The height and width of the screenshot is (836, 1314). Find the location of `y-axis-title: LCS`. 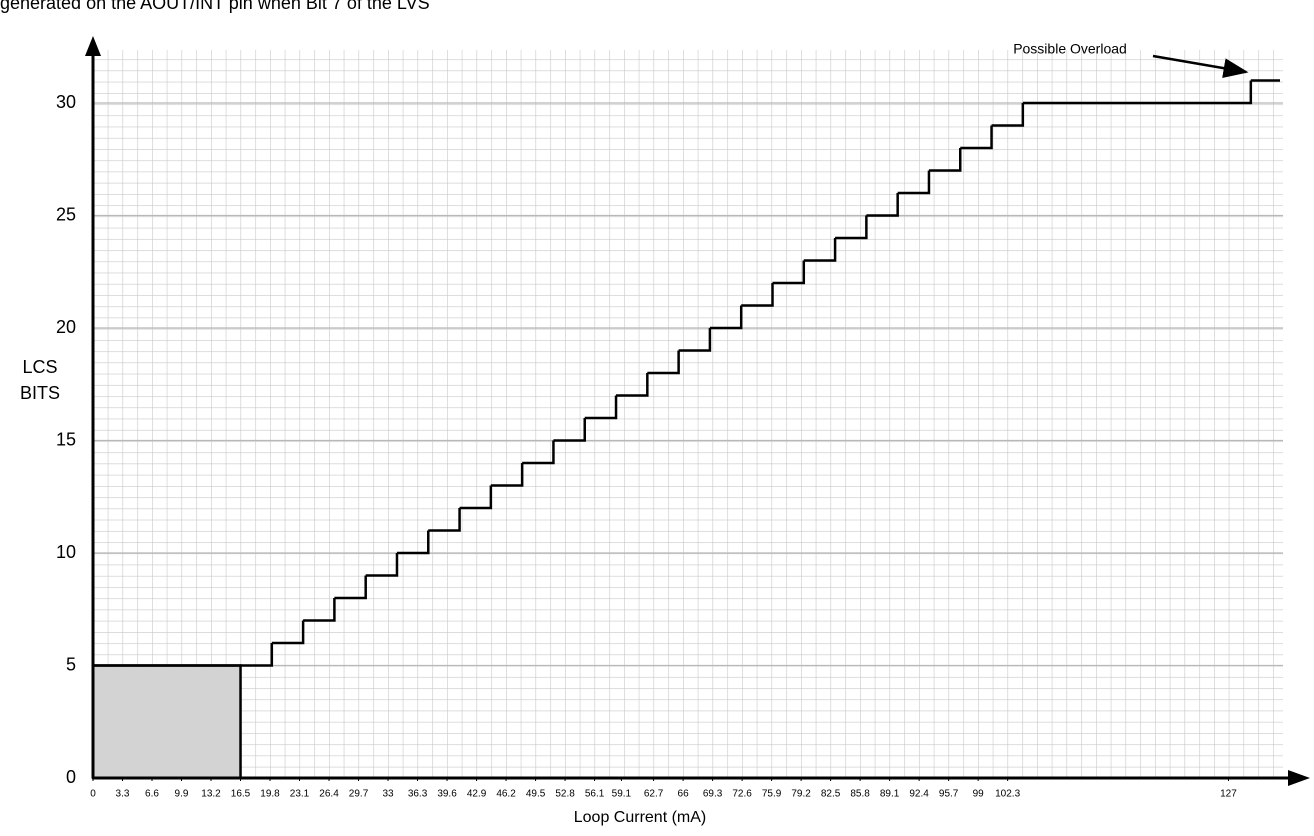

y-axis-title: LCS is located at coordinates (39, 367).